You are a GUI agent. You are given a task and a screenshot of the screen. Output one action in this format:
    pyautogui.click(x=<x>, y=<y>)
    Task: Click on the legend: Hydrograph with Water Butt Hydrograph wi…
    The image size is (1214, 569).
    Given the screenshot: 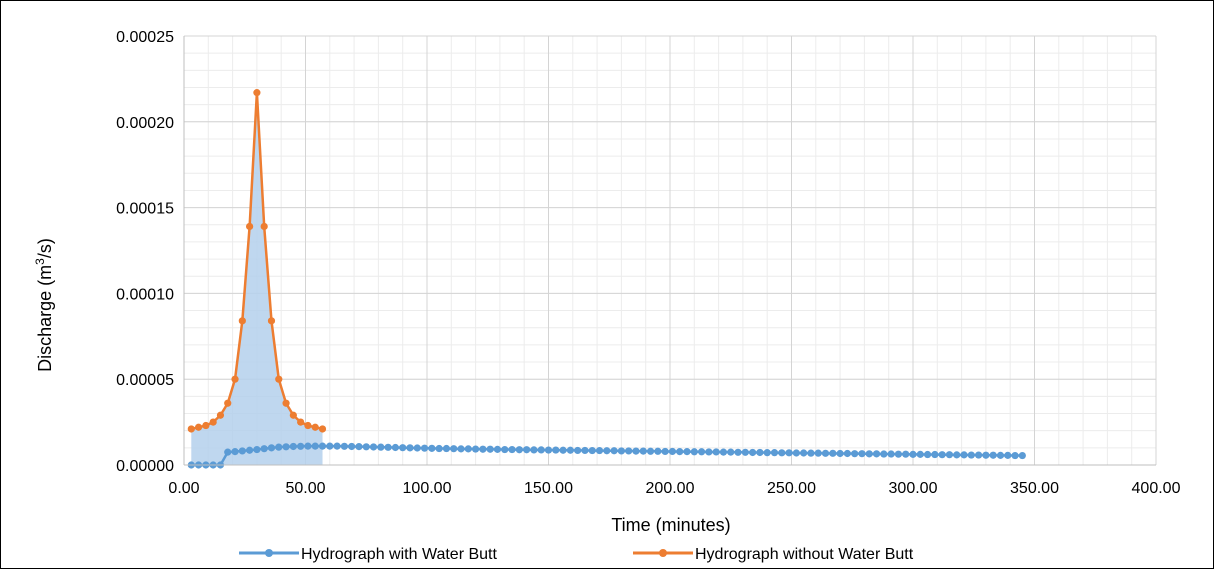 What is the action you would take?
    pyautogui.click(x=576, y=554)
    